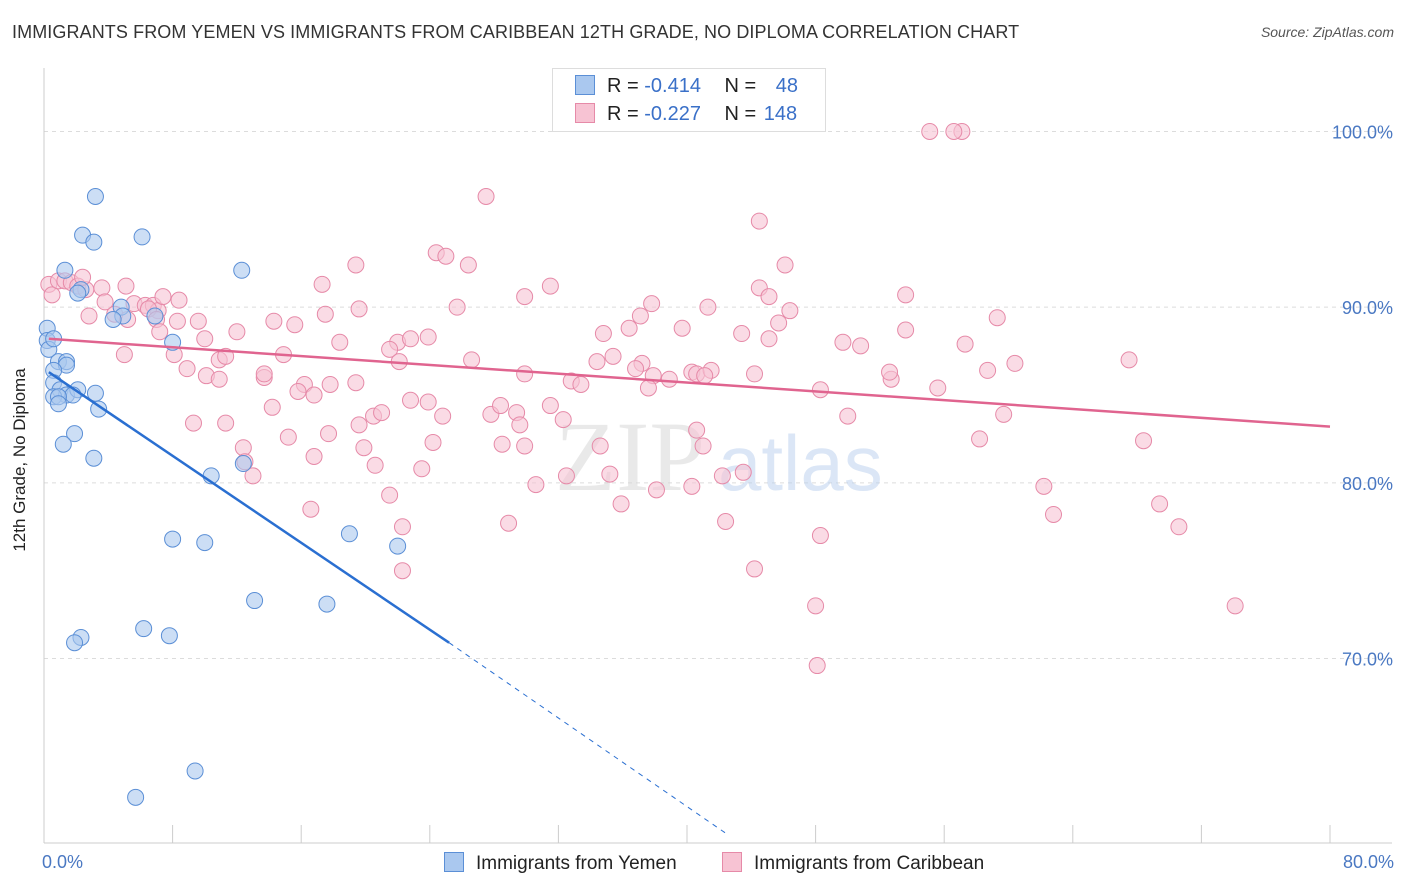 This screenshot has width=1406, height=892. I want to click on watermark: ZIP atlas, so click(719, 456).